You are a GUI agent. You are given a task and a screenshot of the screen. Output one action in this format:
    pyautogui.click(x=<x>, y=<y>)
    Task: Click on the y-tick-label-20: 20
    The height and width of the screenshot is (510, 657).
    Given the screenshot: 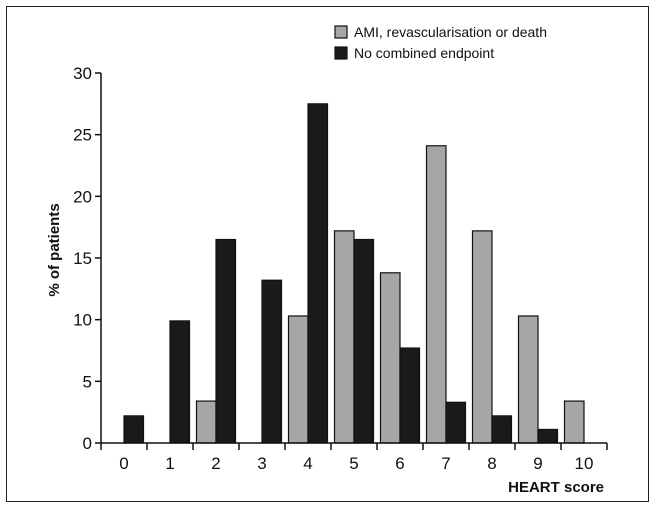 What is the action you would take?
    pyautogui.click(x=82, y=196)
    